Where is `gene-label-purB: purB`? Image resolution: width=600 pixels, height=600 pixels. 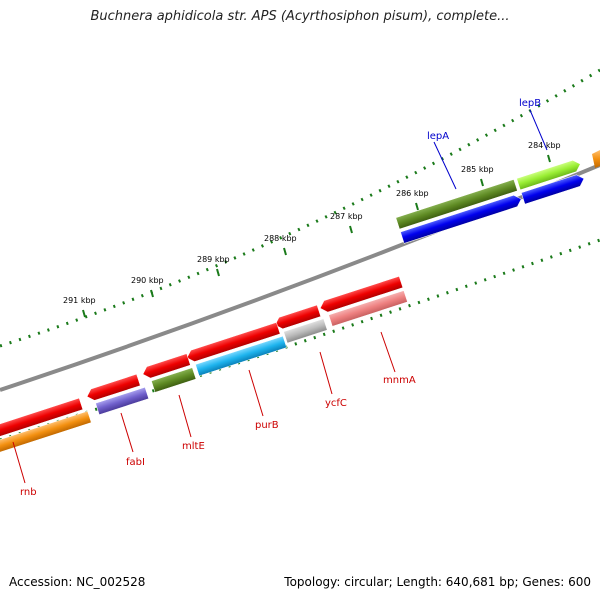
gene-label-purB: purB is located at coordinates (267, 425).